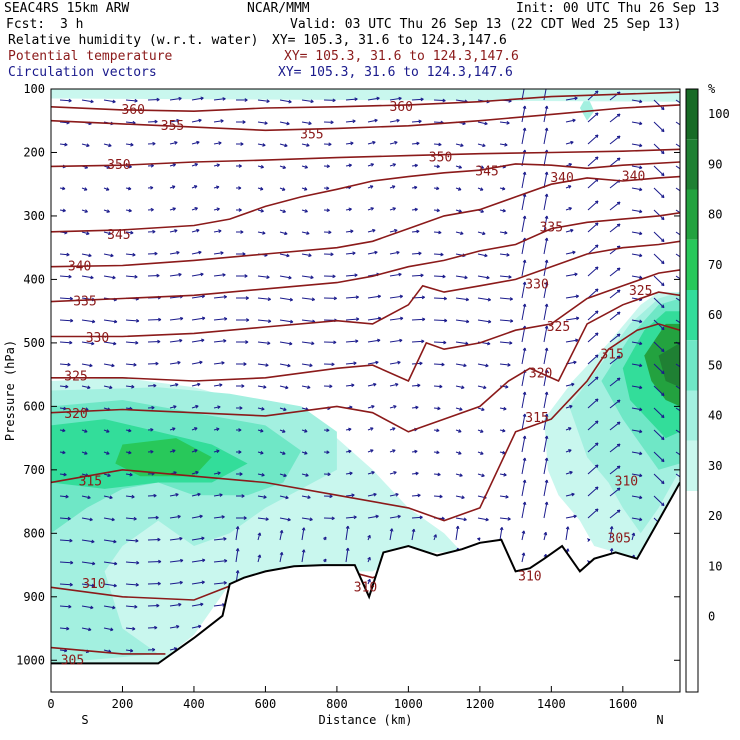 The height and width of the screenshot is (740, 740). Describe the element at coordinates (278, 8) in the screenshot. I see `org-title: NCAR/MMM` at that location.